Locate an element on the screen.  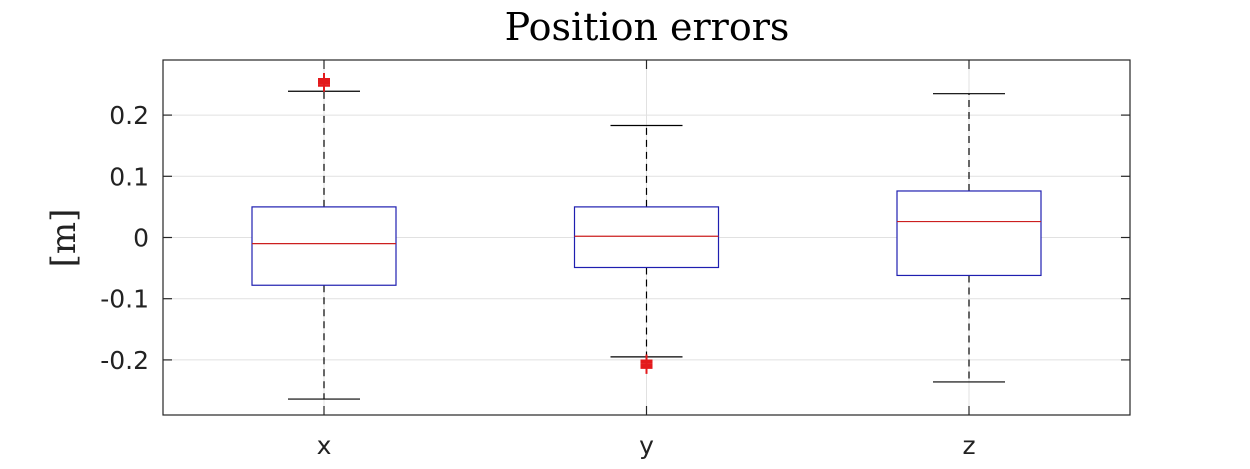
y-tick-label: -0.1 is located at coordinates (124, 299).